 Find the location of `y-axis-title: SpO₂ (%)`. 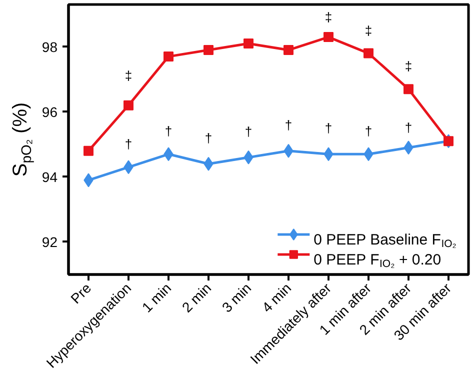

y-axis-title: SpO₂ (%) is located at coordinates (22, 139).